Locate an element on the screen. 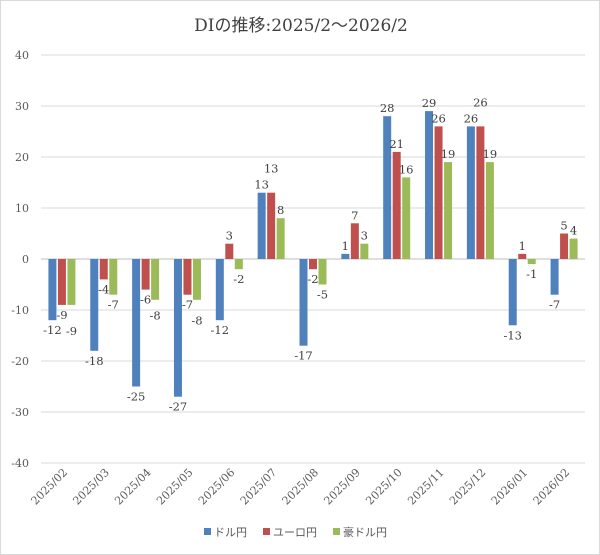 This screenshot has height=555, width=600. x-tick-label: 2025/05 is located at coordinates (175, 487).